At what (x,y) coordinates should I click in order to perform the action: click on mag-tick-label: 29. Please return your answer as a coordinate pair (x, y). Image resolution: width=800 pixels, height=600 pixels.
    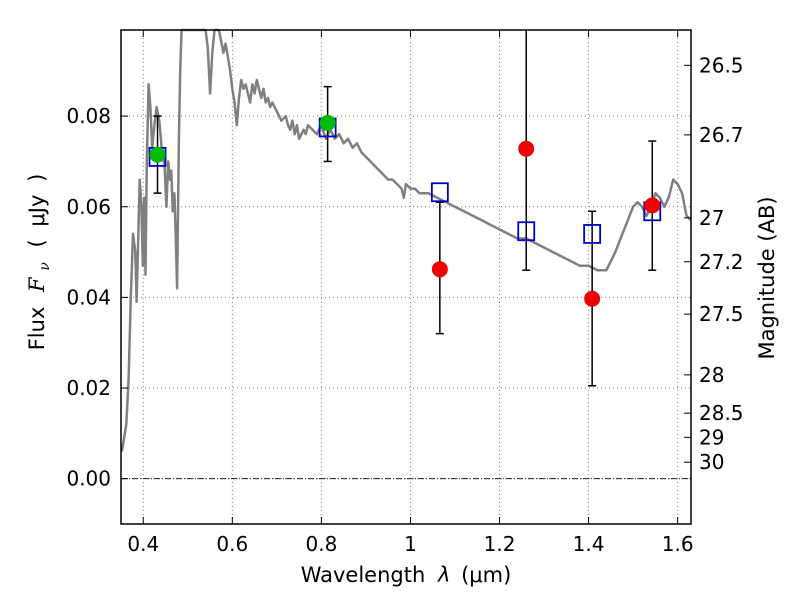
    Looking at the image, I should click on (711, 437).